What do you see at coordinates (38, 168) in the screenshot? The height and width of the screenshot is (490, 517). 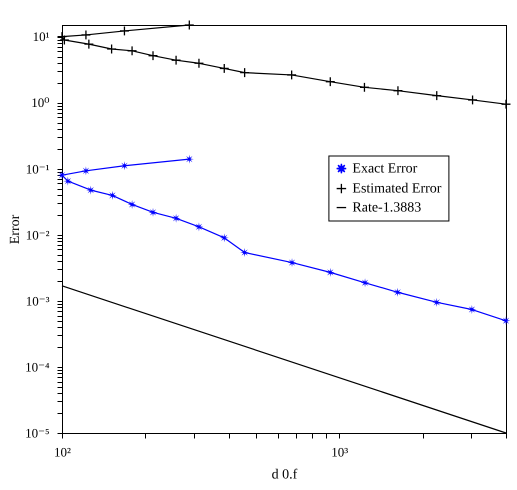 I see `y-tick-label: 10⁻¹` at bounding box center [38, 168].